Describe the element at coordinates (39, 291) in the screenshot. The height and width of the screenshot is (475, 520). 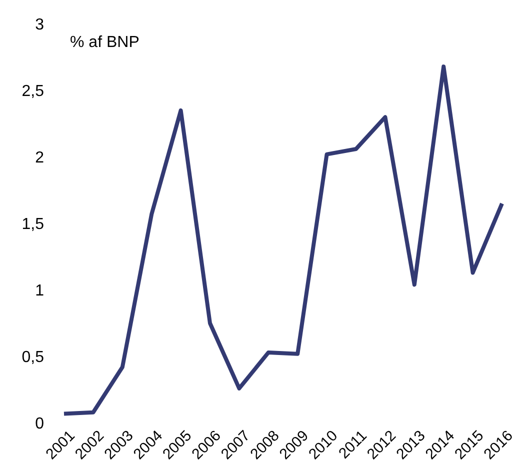
I see `y-tick-label: 1` at that location.